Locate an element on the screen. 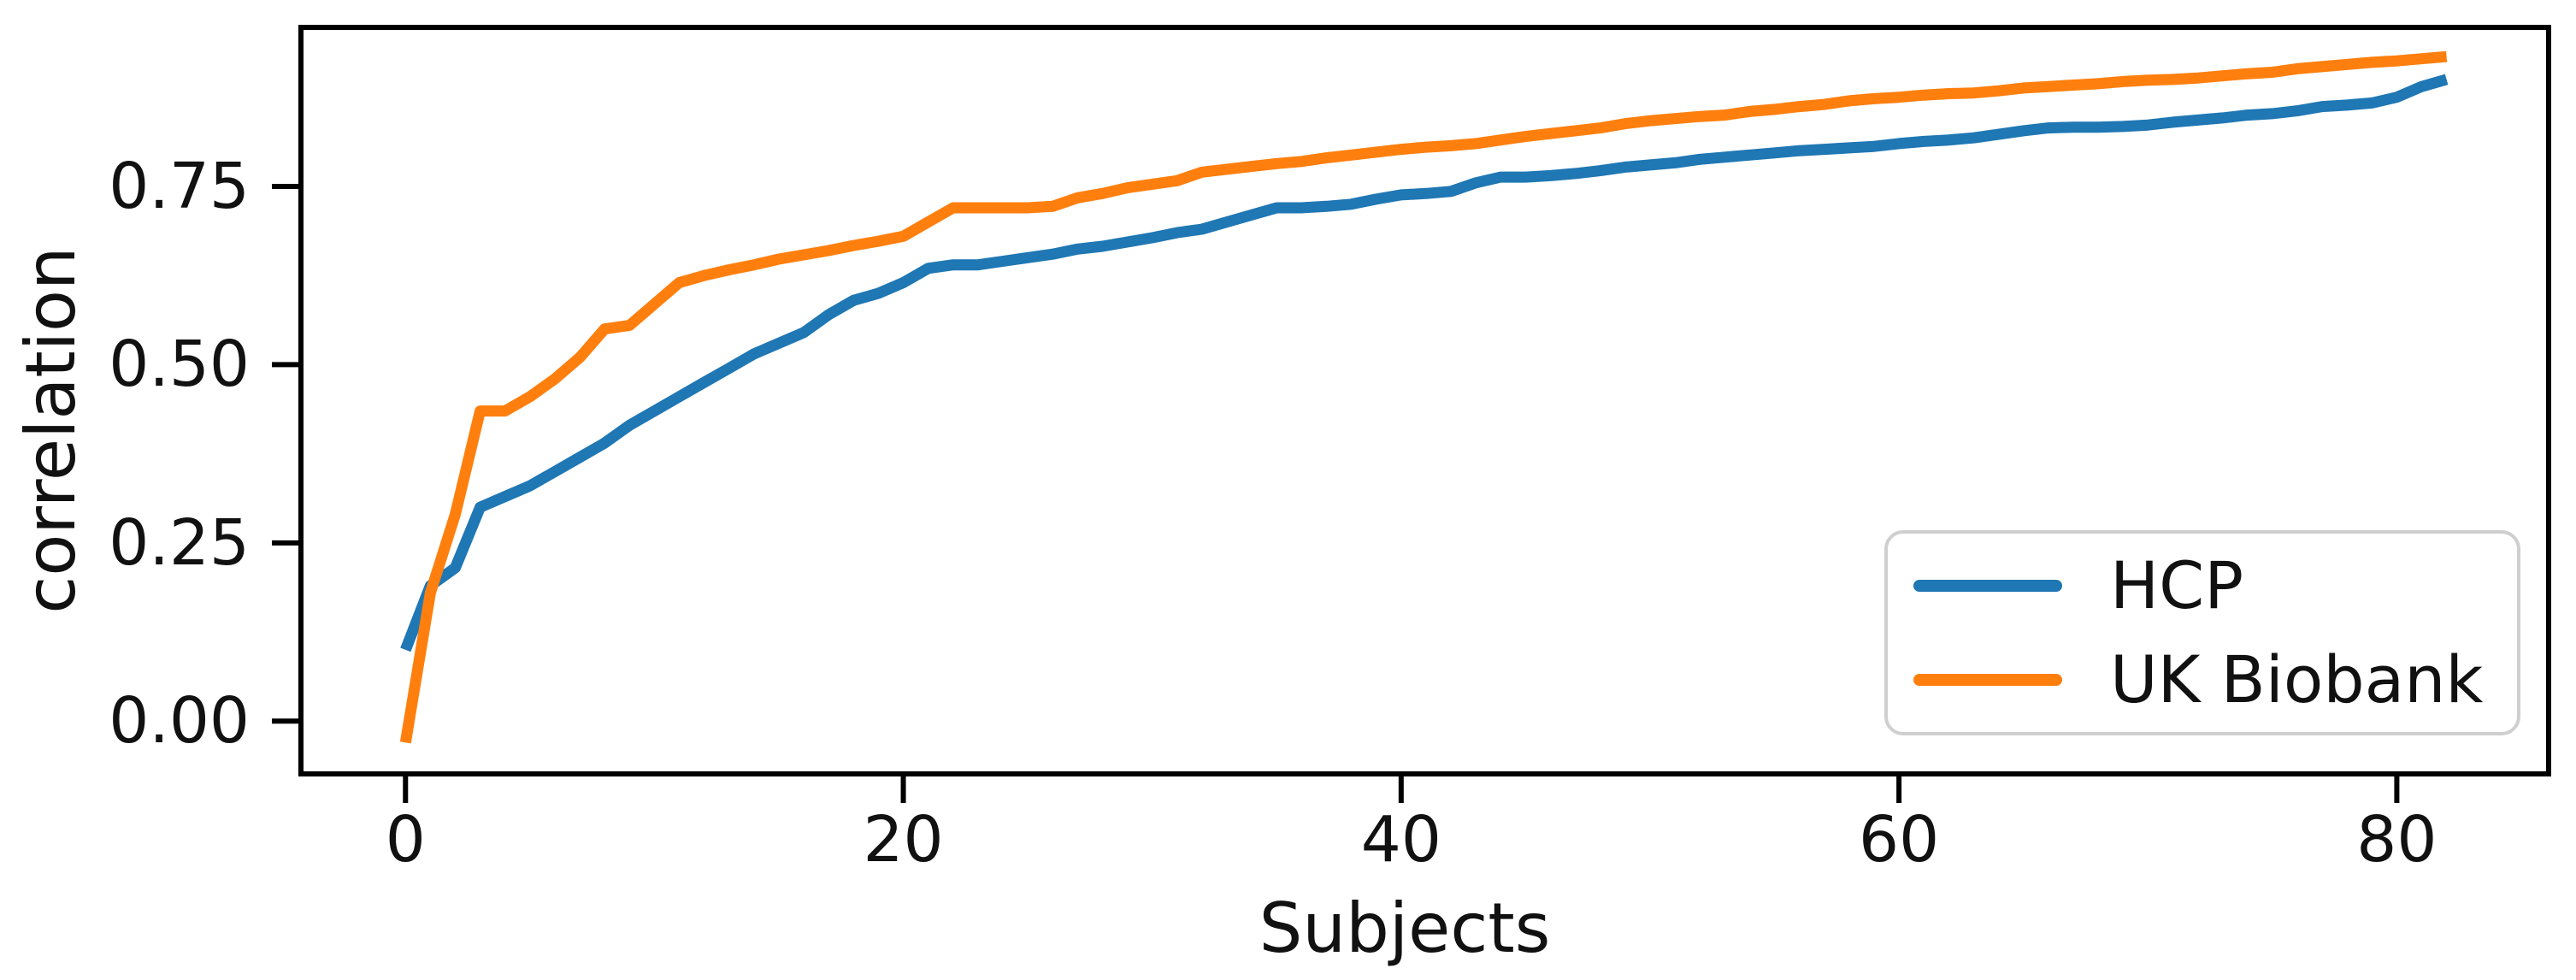 Image resolution: width=2576 pixels, height=980 pixels. x-tick-label: 60 is located at coordinates (1900, 840).